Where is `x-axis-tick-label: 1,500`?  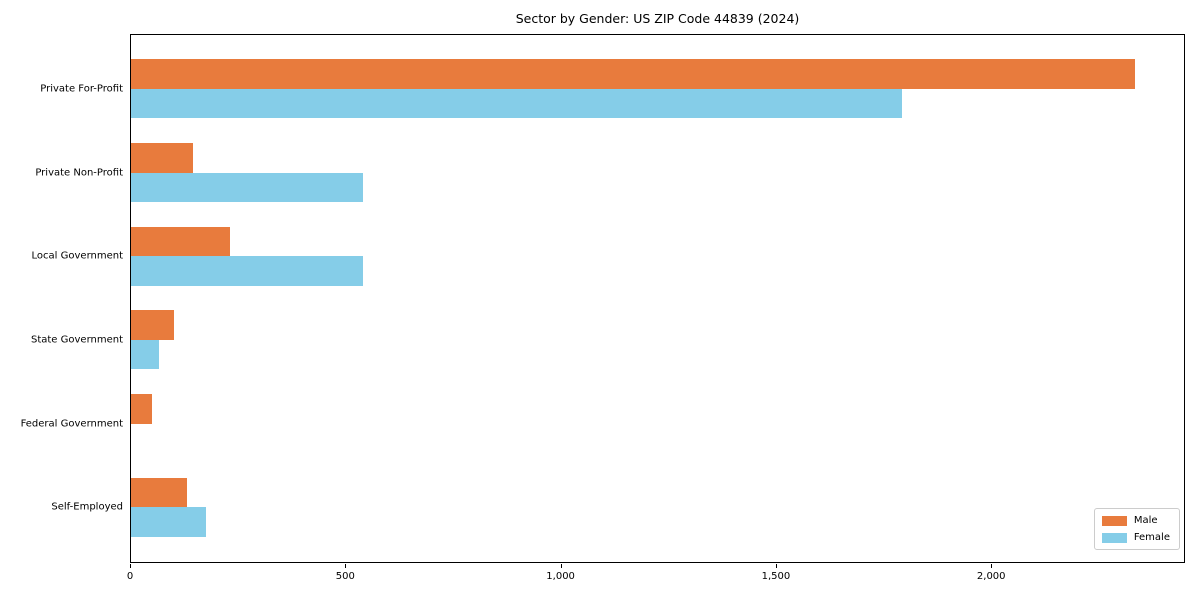
x-axis-tick-label: 1,500 is located at coordinates (776, 576).